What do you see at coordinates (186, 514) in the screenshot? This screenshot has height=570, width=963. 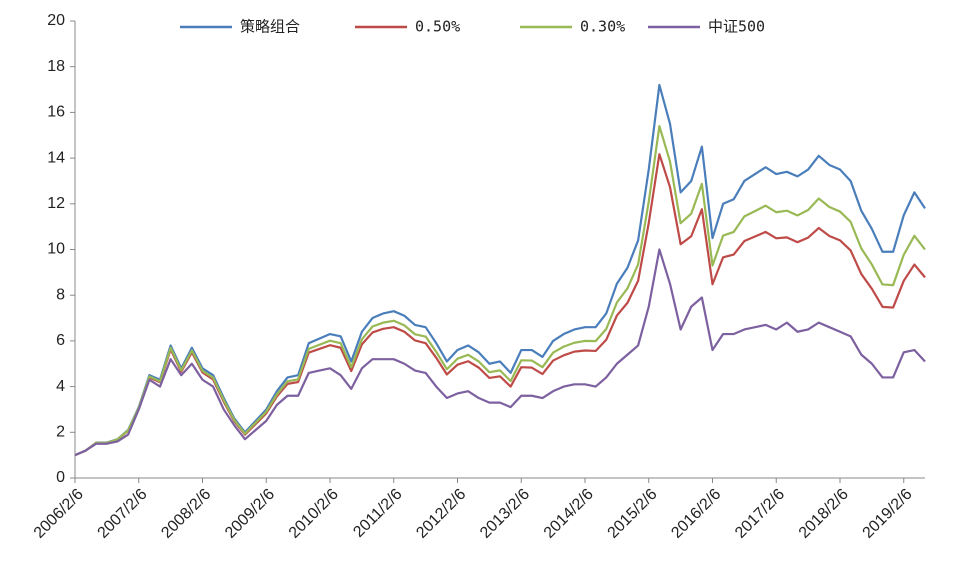 I see `x-tick-label: 2008/2/6` at bounding box center [186, 514].